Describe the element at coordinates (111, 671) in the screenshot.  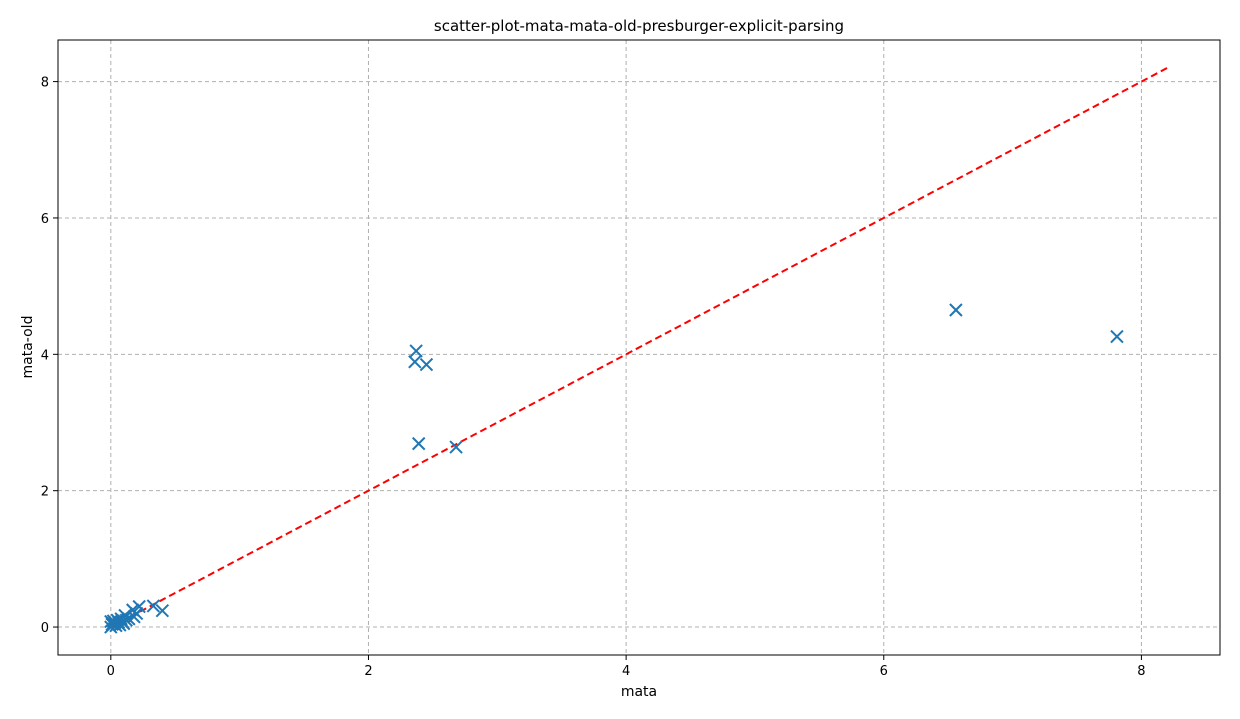
I see `x-tick-label: 0` at that location.